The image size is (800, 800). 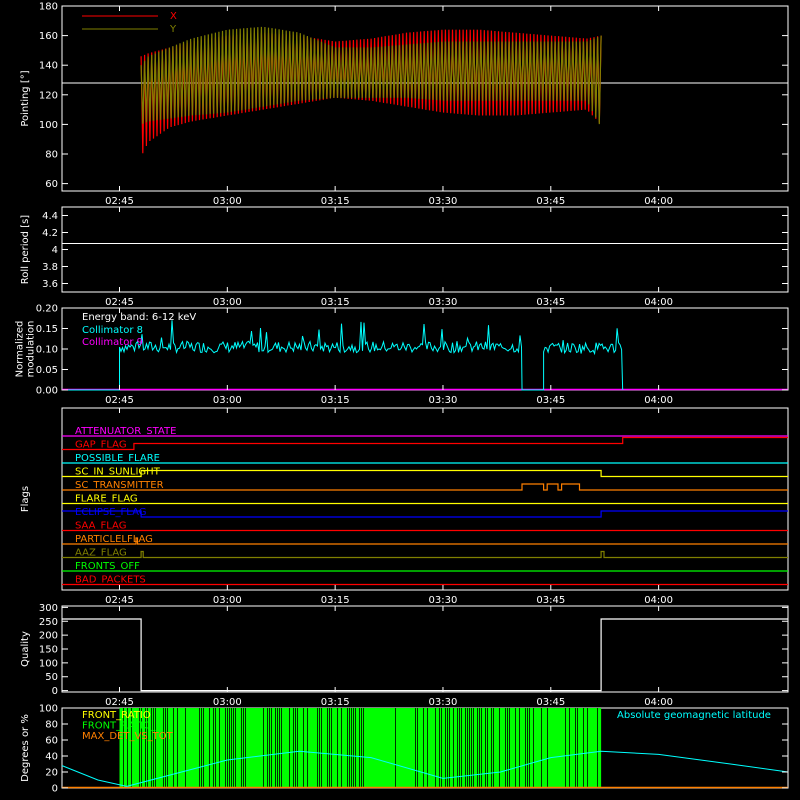 What do you see at coordinates (443, 302) in the screenshot?
I see `roll-xtick-label: 03:30` at bounding box center [443, 302].